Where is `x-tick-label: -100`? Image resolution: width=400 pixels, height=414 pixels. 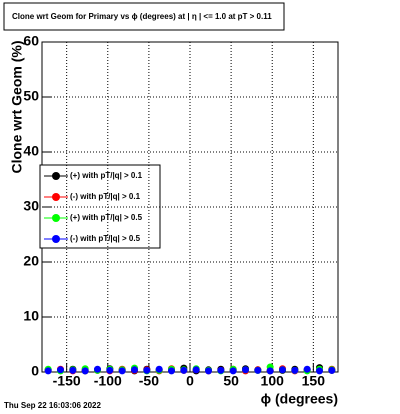 x-tick-label: -100 is located at coordinates (108, 381).